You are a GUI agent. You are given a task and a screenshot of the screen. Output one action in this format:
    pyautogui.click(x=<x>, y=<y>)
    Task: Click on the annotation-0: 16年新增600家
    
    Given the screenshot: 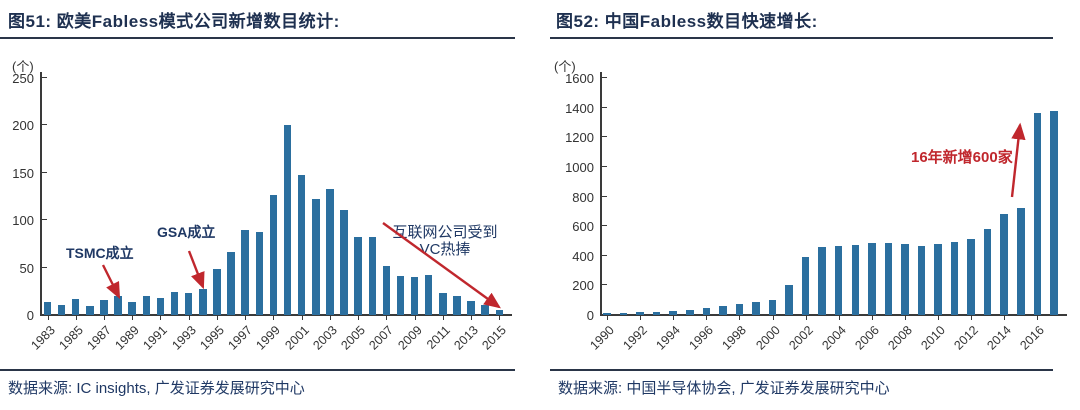 What is the action you would take?
    pyautogui.click(x=964, y=157)
    